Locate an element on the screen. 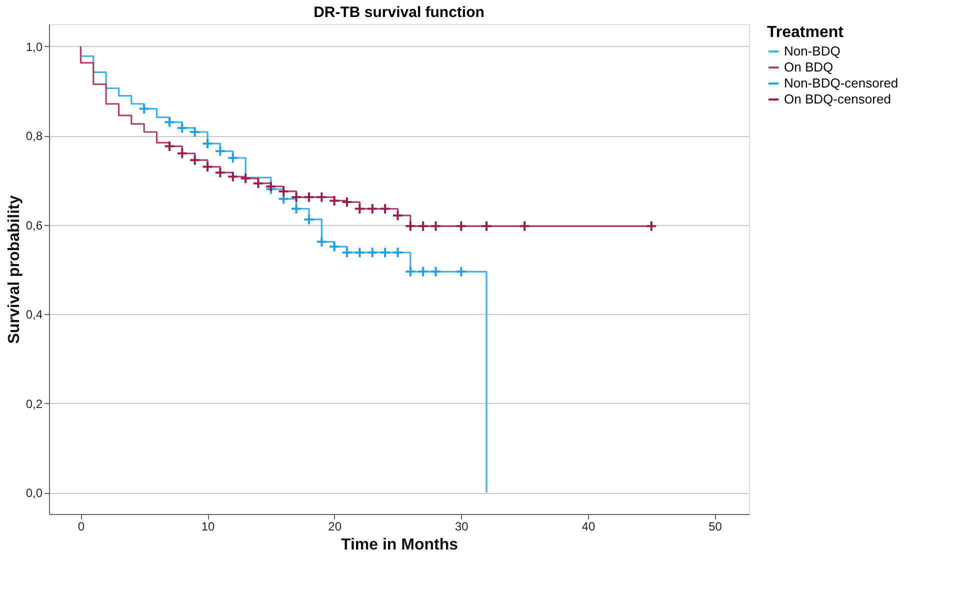 Image resolution: width=972 pixels, height=610 pixels. x-tick-label: 30 is located at coordinates (461, 527).